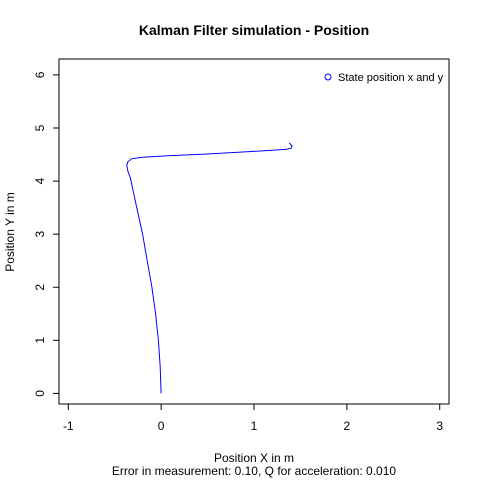 This screenshot has height=480, width=480. Describe the element at coordinates (40, 180) in the screenshot. I see `y-tick-label: 4` at that location.